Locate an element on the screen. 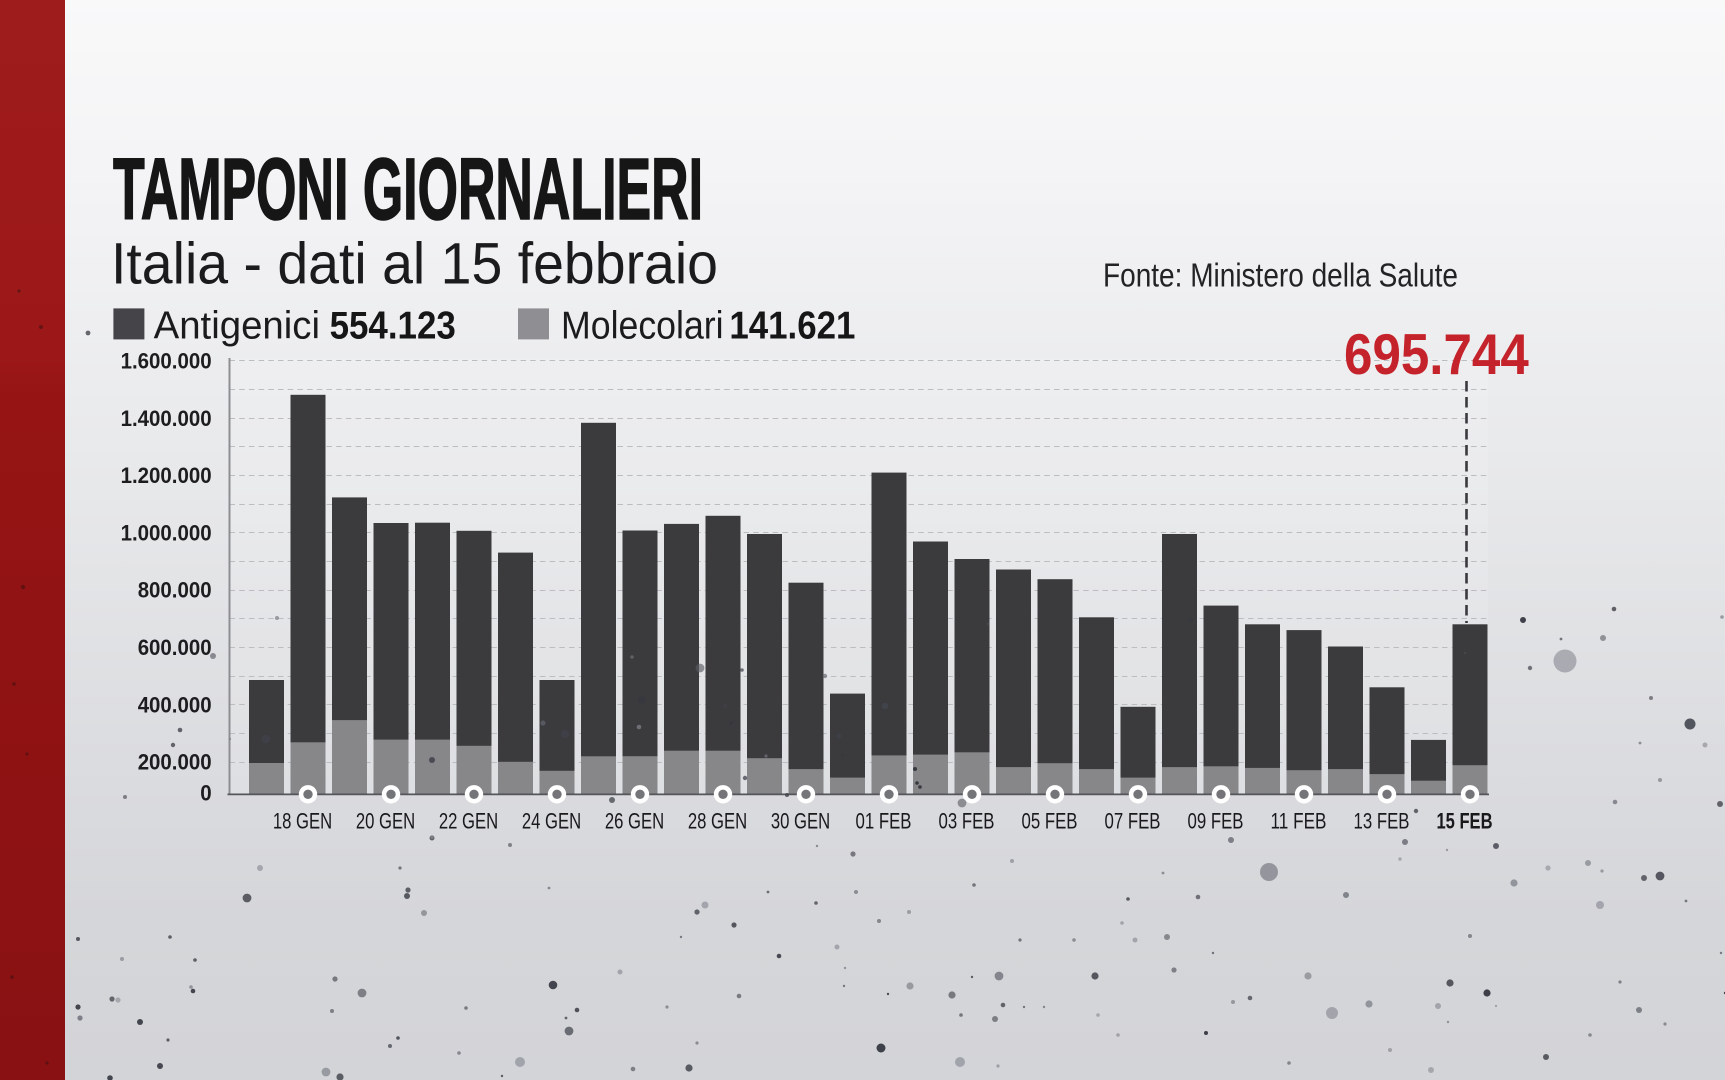  svg-text: 20 GEN is located at coordinates (385, 821).